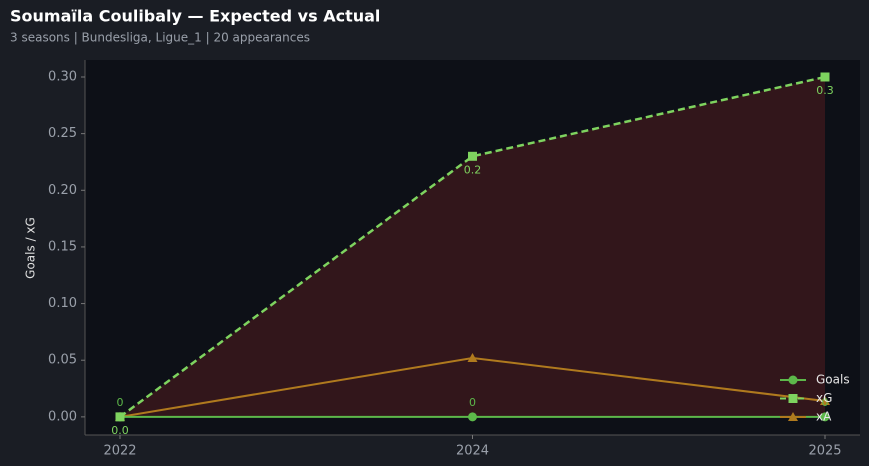 The image size is (869, 466). I want to click on legend-label: xA, so click(824, 417).